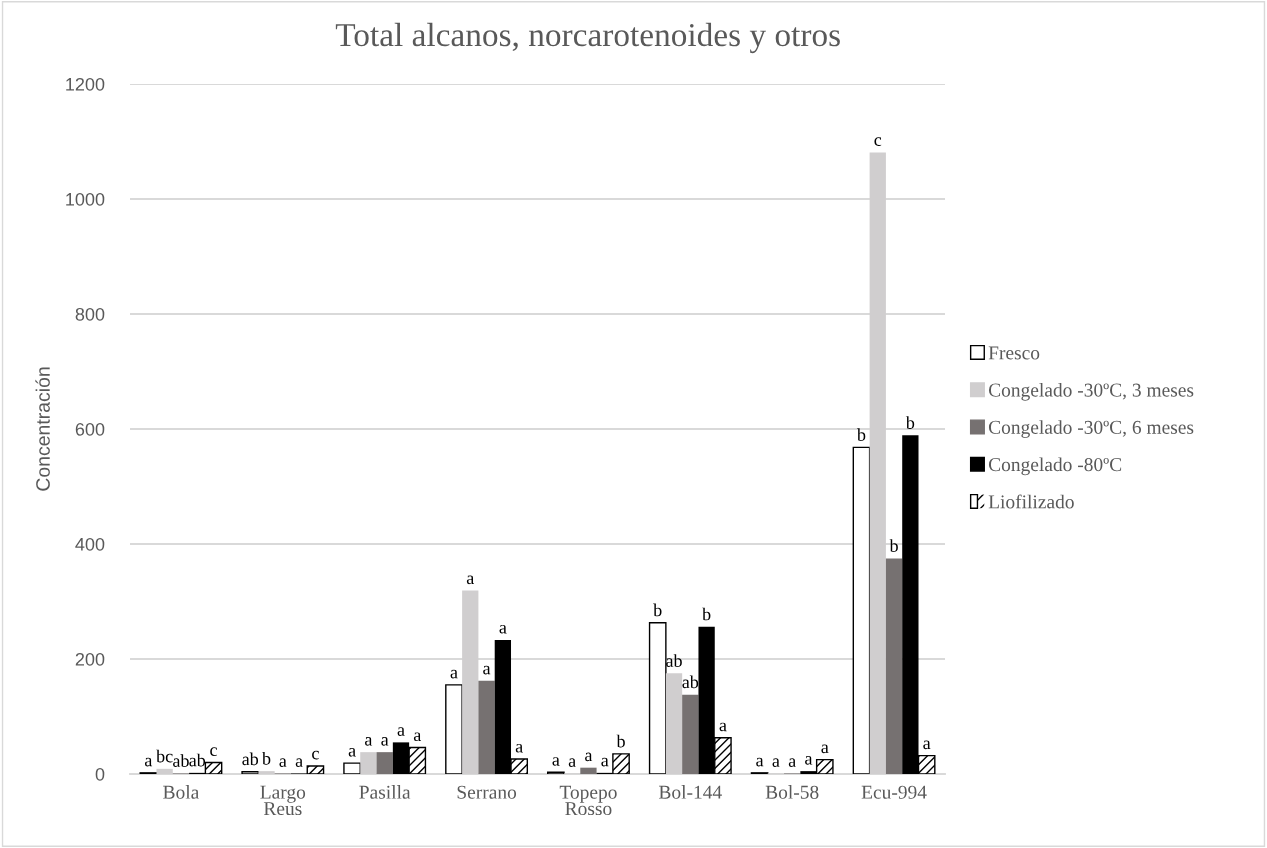  Describe the element at coordinates (1091, 391) in the screenshot. I see `legend-label: Congelado -30ºC, 3 meses` at that location.